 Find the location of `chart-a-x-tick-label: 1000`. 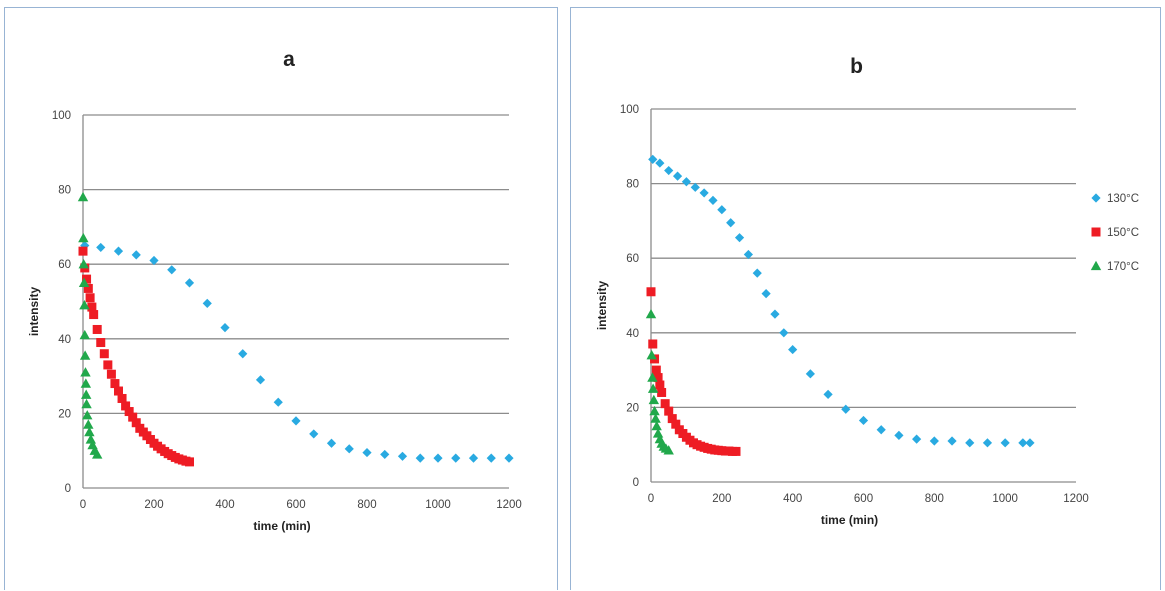

chart-a-x-tick-label: 1000 is located at coordinates (438, 505).